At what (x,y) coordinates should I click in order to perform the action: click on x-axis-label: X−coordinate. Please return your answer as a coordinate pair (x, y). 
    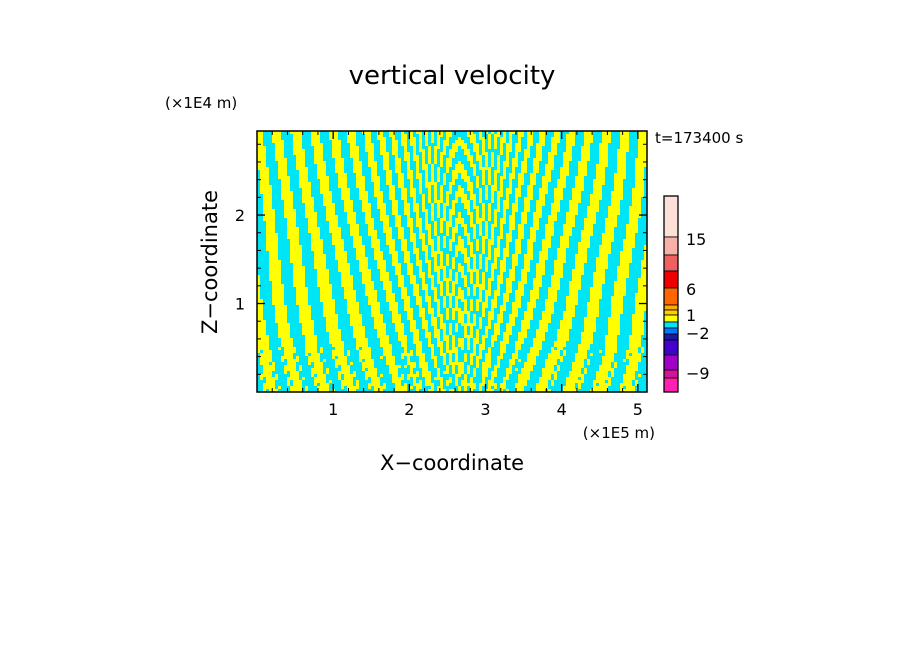
    Looking at the image, I should click on (452, 463).